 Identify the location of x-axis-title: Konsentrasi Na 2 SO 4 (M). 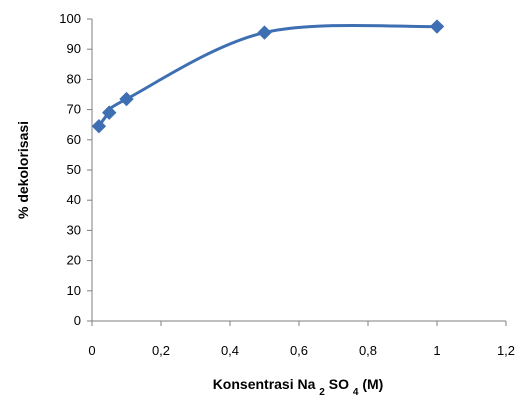
(298, 387).